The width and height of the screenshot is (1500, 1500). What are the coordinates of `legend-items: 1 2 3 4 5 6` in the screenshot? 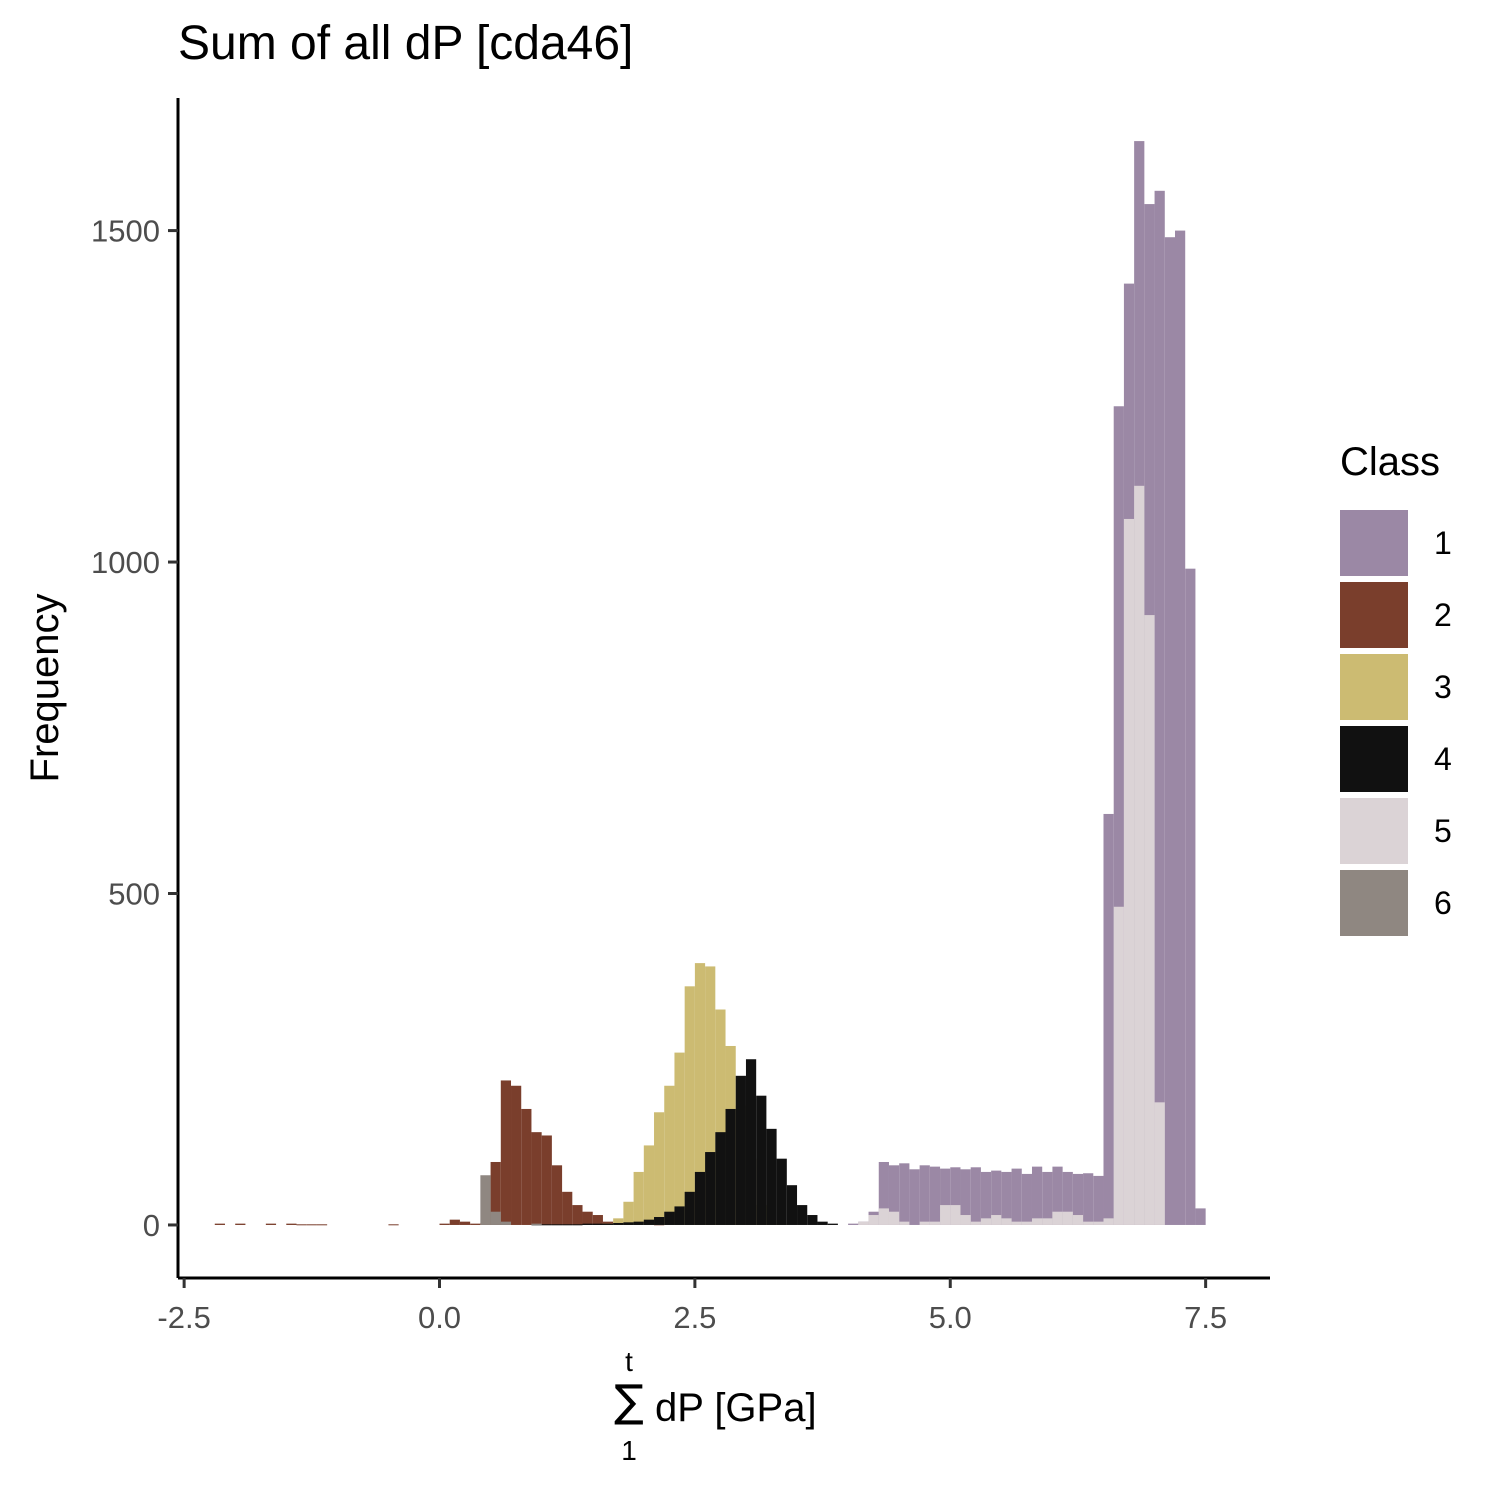 It's located at (1396, 723).